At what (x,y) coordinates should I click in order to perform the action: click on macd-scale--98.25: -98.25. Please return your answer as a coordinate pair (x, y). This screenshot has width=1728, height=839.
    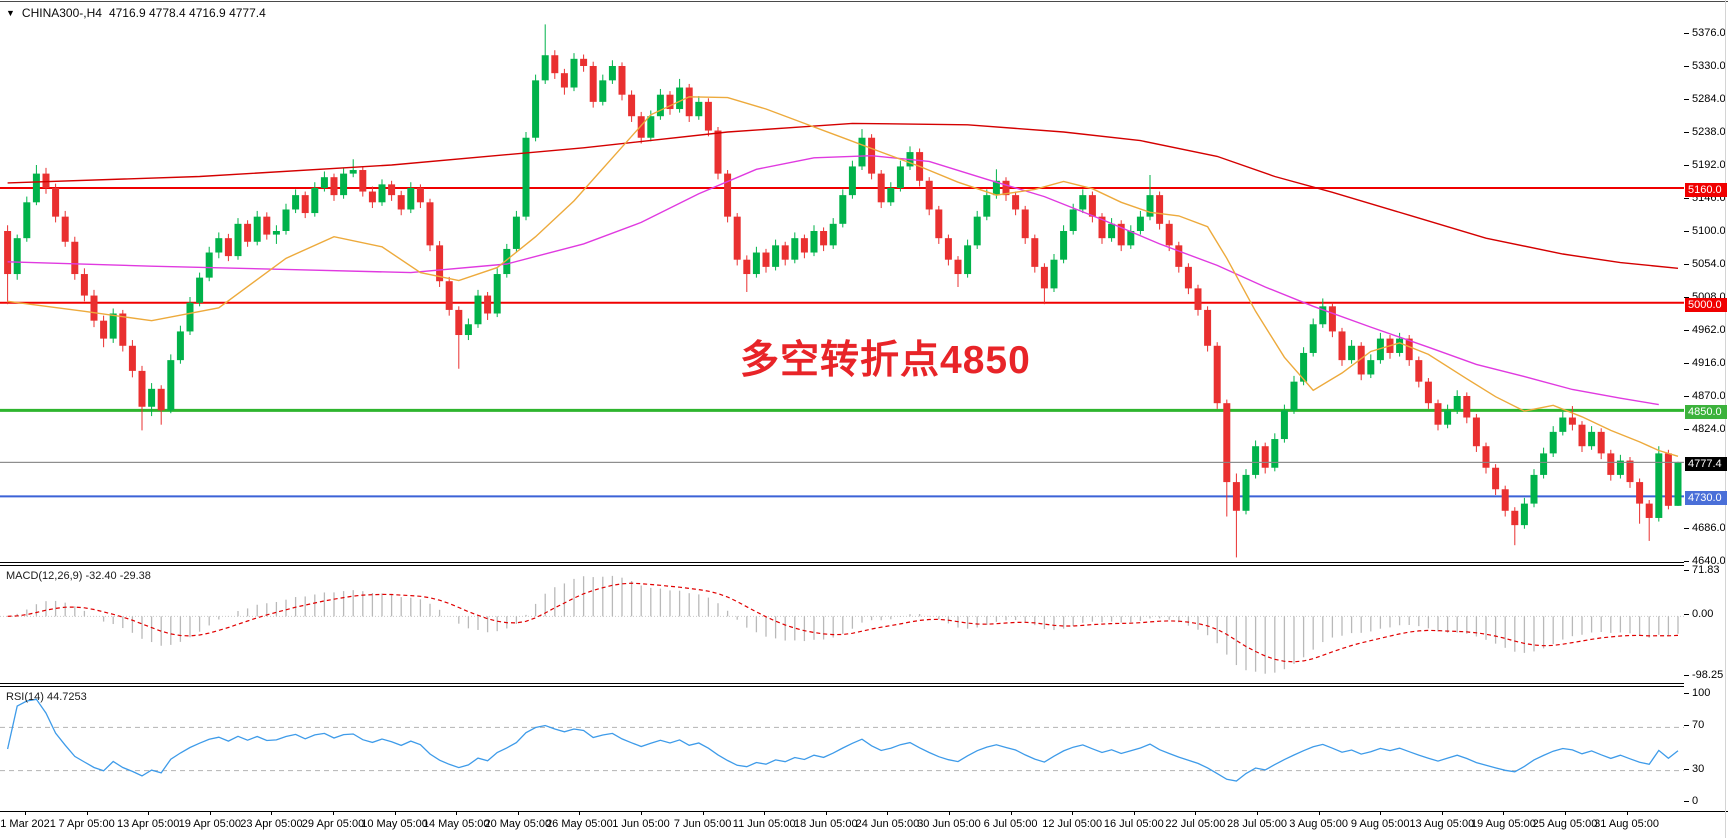
    Looking at the image, I should click on (1708, 675).